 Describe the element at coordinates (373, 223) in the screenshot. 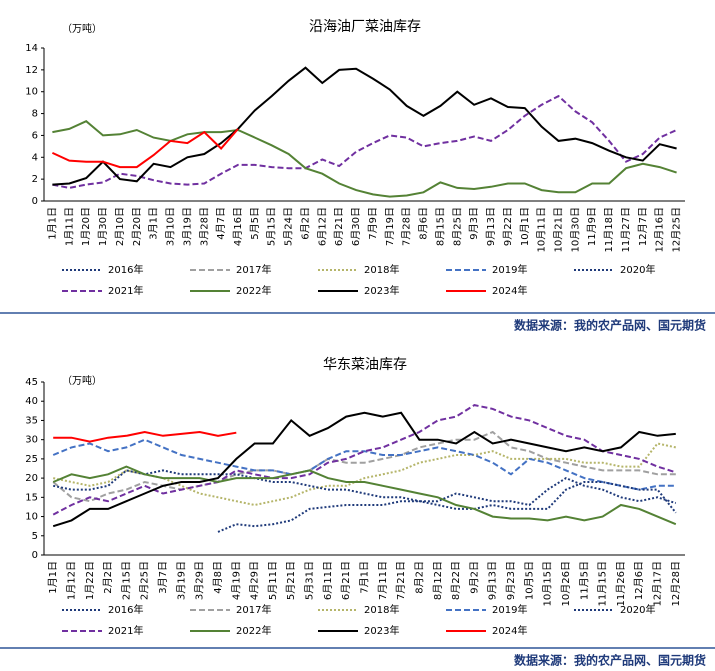

I see `x-tick-label: 7月9日` at that location.